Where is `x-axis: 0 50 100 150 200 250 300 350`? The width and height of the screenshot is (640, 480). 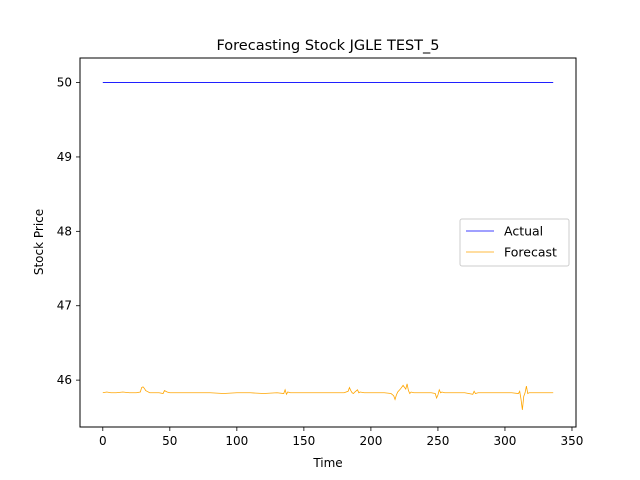
x-axis: 0 50 100 150 200 250 300 350 is located at coordinates (341, 437).